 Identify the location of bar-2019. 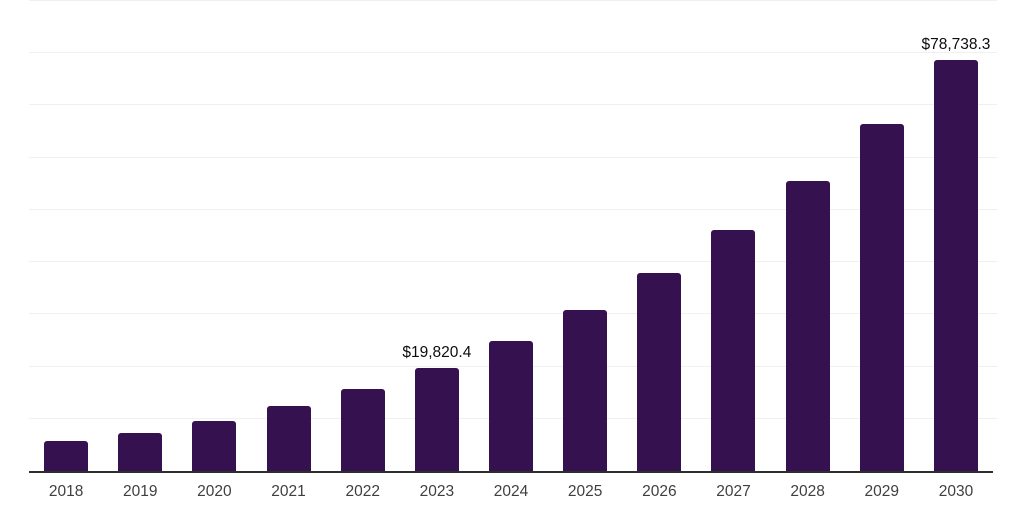
(140, 452).